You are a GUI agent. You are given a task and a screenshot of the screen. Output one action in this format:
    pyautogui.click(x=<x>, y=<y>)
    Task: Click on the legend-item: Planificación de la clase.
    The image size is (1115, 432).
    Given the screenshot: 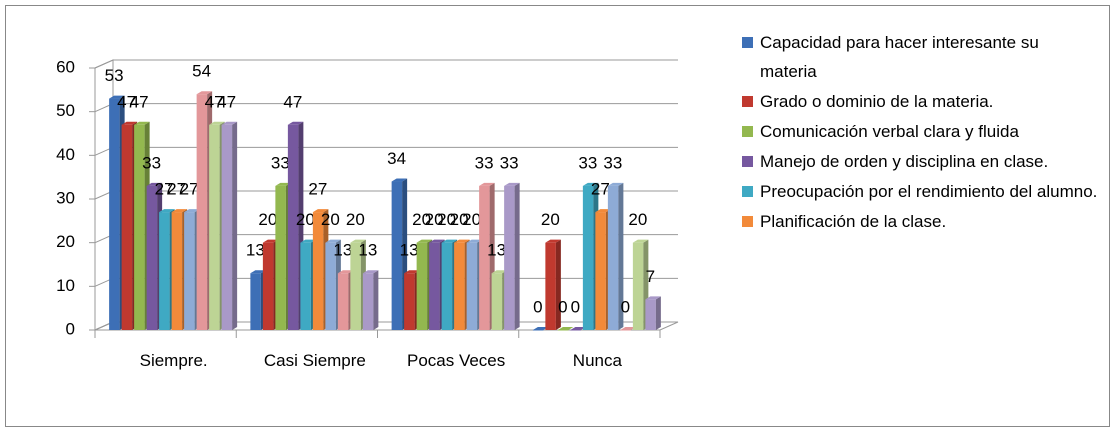 What is the action you would take?
    pyautogui.click(x=920, y=221)
    